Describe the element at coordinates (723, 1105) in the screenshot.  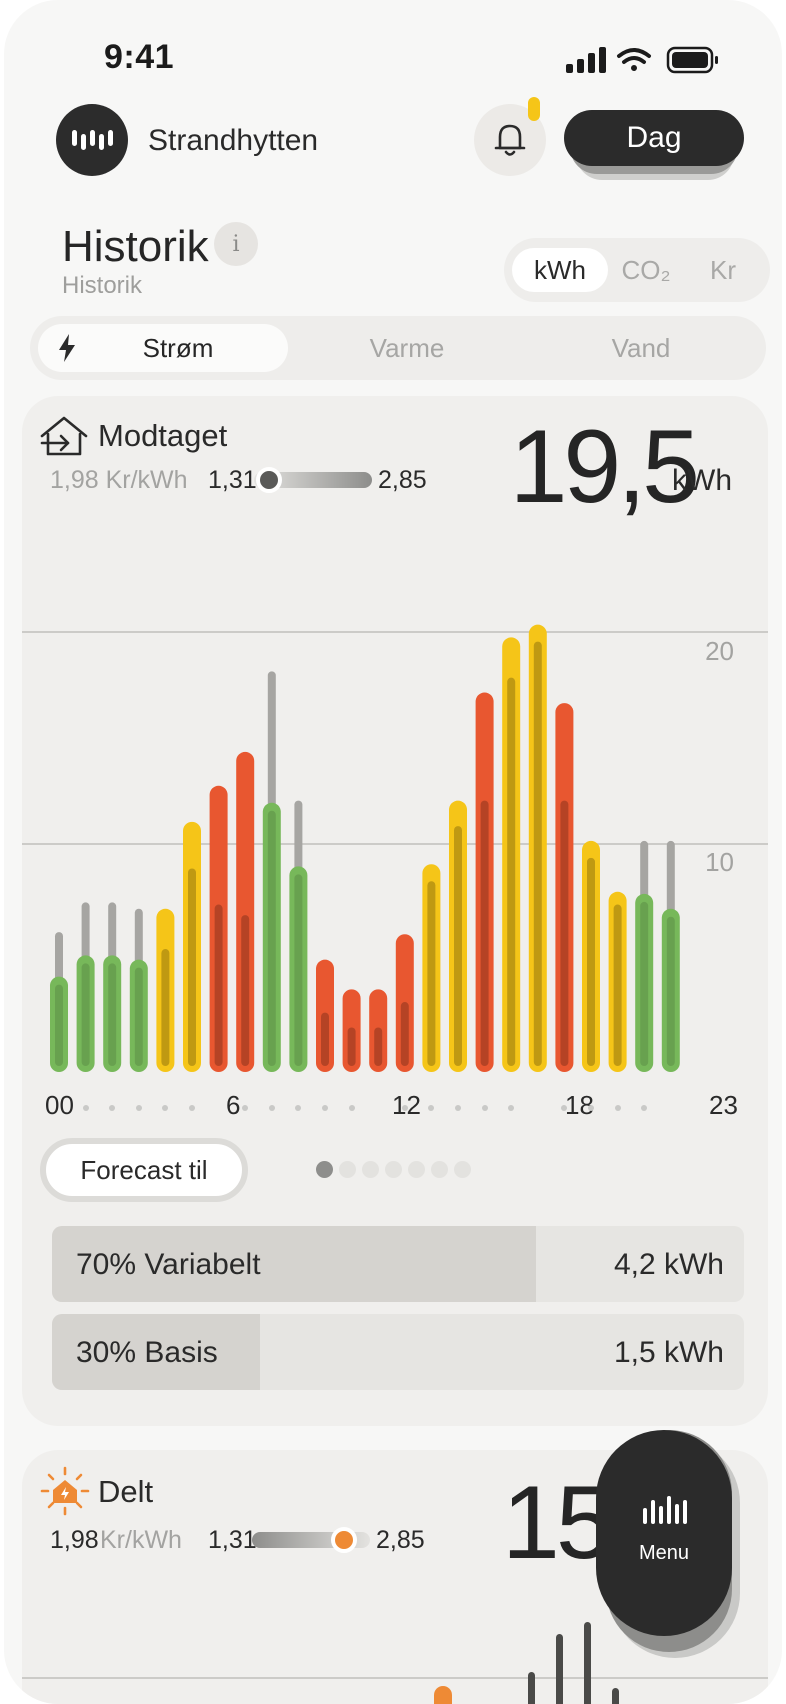
I see `x-tick-label: 23` at that location.